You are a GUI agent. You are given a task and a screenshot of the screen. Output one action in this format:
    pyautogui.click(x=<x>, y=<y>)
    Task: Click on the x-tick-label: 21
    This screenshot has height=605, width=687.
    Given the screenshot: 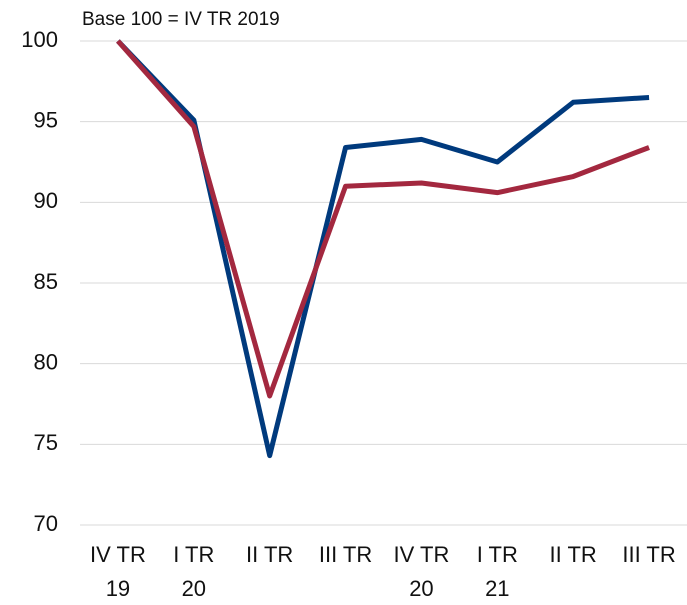 What is the action you would take?
    pyautogui.click(x=497, y=588)
    